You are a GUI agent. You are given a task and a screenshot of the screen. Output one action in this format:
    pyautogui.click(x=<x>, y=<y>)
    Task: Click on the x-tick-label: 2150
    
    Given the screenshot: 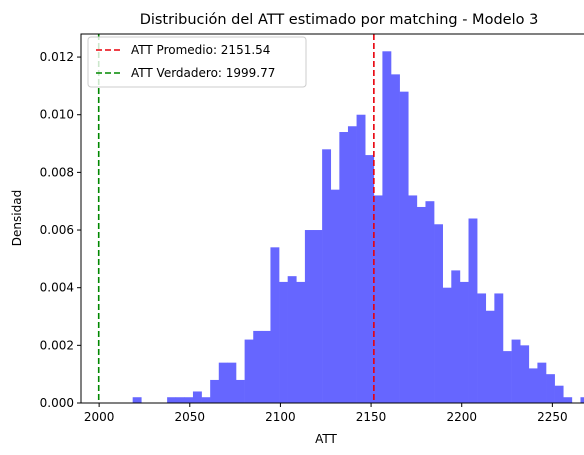 What is the action you would take?
    pyautogui.click(x=371, y=417)
    